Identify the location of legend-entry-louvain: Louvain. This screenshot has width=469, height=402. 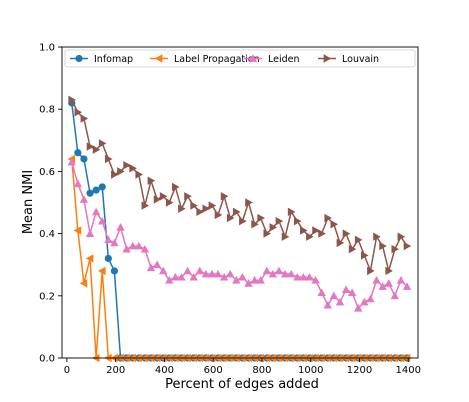
(348, 59).